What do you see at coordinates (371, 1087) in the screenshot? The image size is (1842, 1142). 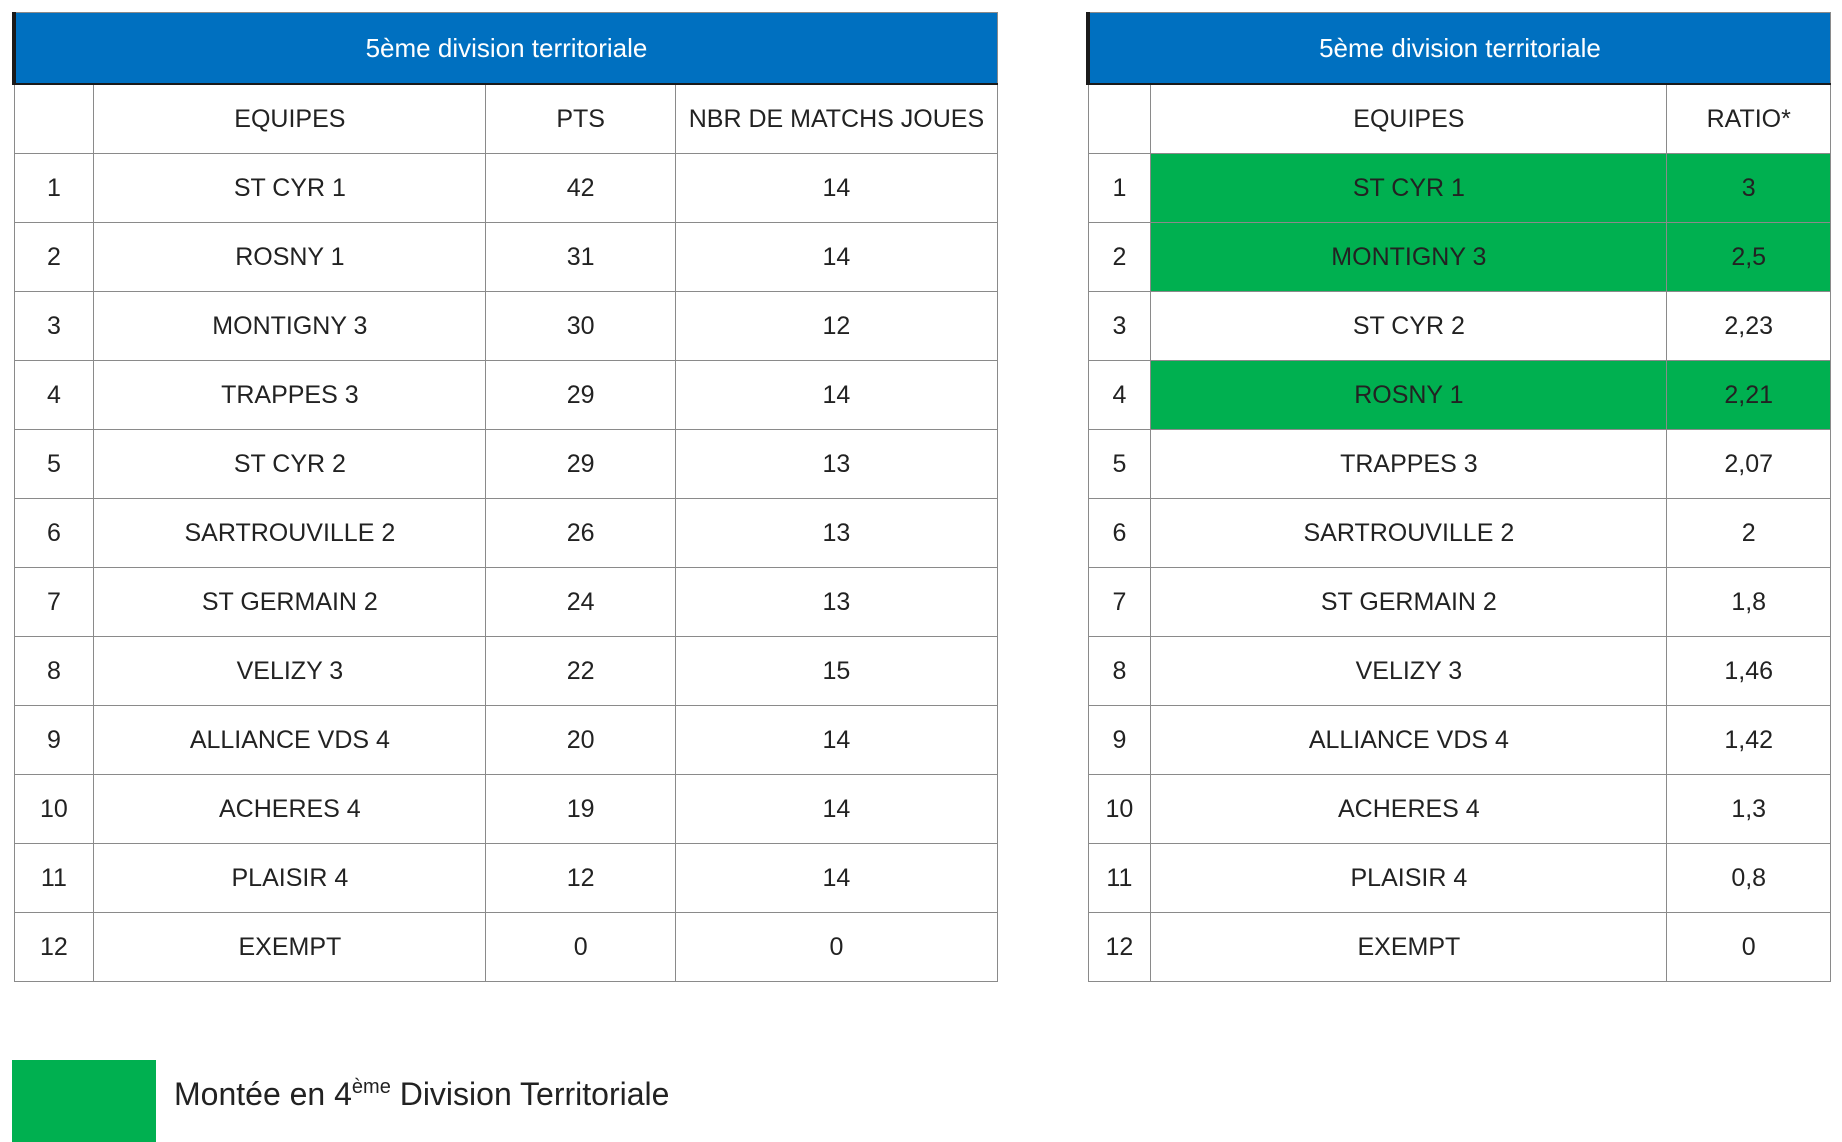 I see `legend-superscript: ème` at bounding box center [371, 1087].